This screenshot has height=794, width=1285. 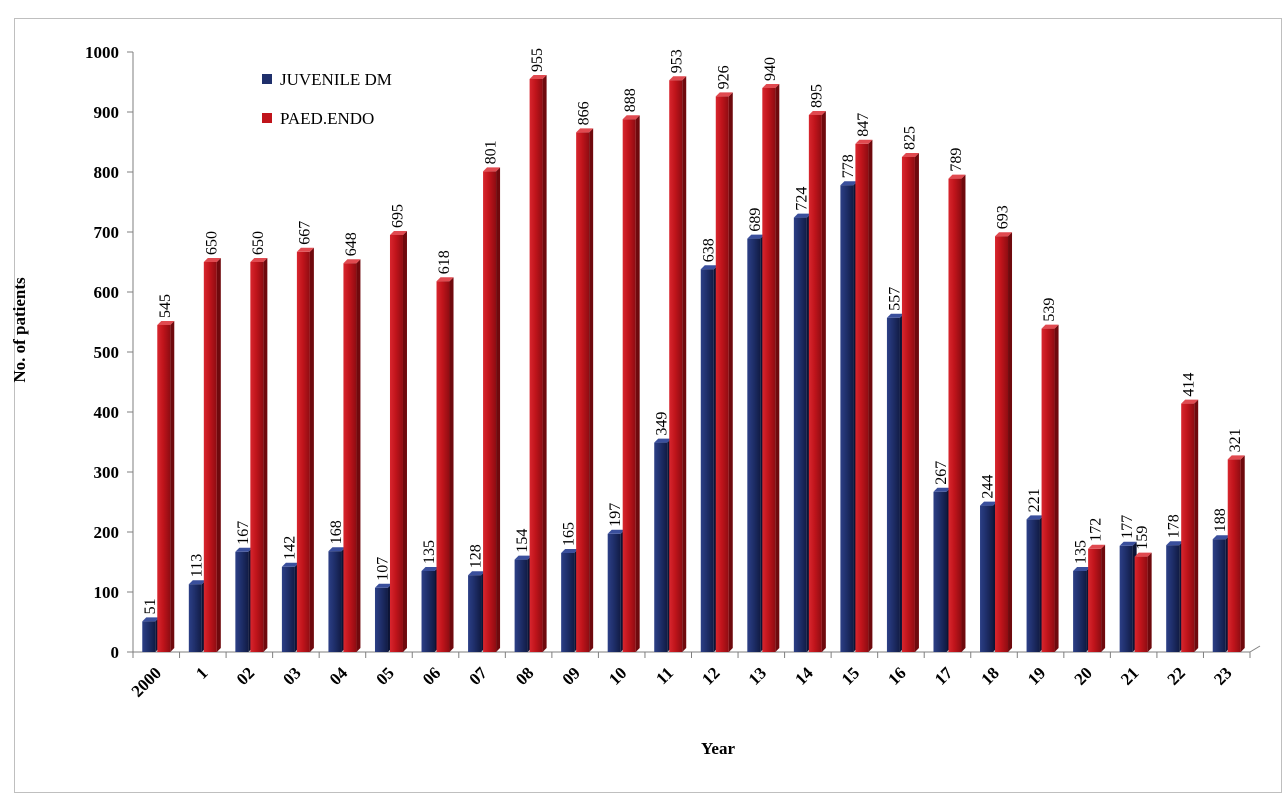 What do you see at coordinates (107, 532) in the screenshot?
I see `y-tick-label: 200` at bounding box center [107, 532].